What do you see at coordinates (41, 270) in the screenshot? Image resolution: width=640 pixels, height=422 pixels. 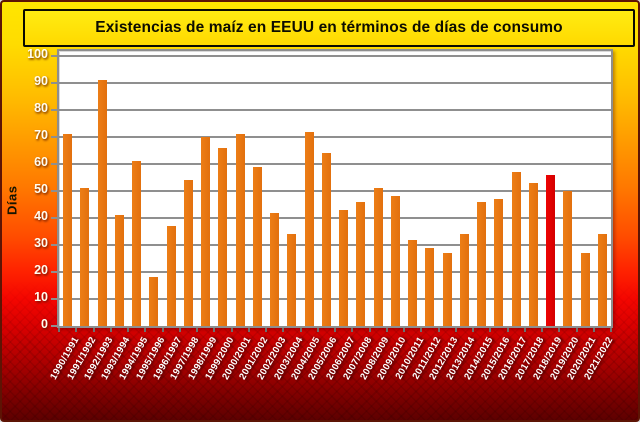 I see `y-tick-label-20: 20` at bounding box center [41, 270].